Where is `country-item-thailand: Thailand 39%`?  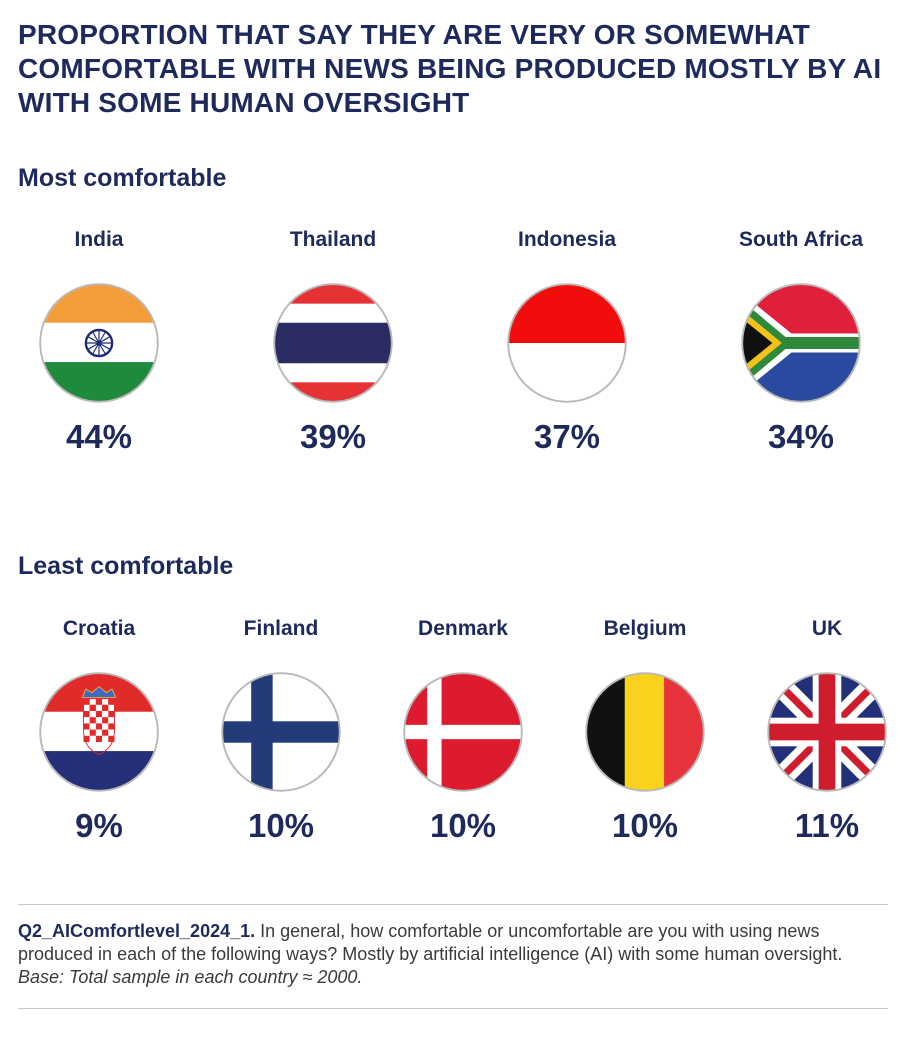 country-item-thailand: Thailand 39% is located at coordinates (333, 341).